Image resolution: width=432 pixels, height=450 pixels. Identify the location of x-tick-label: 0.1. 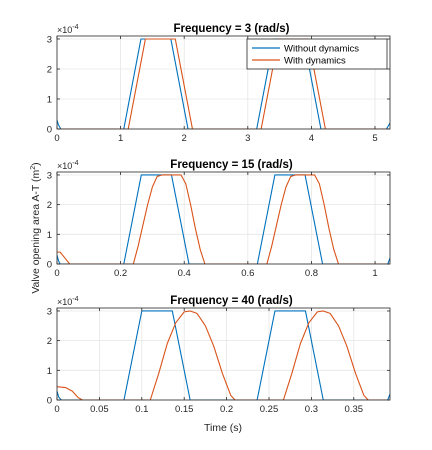
(141, 409).